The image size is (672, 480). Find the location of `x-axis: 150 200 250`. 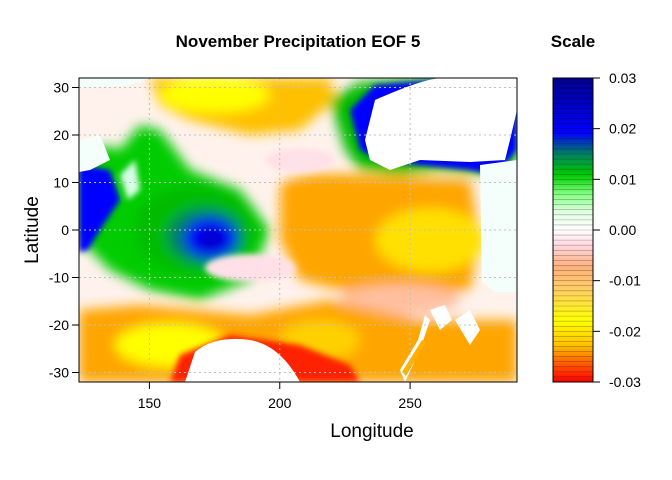

x-axis: 150 200 250 is located at coordinates (280, 396).